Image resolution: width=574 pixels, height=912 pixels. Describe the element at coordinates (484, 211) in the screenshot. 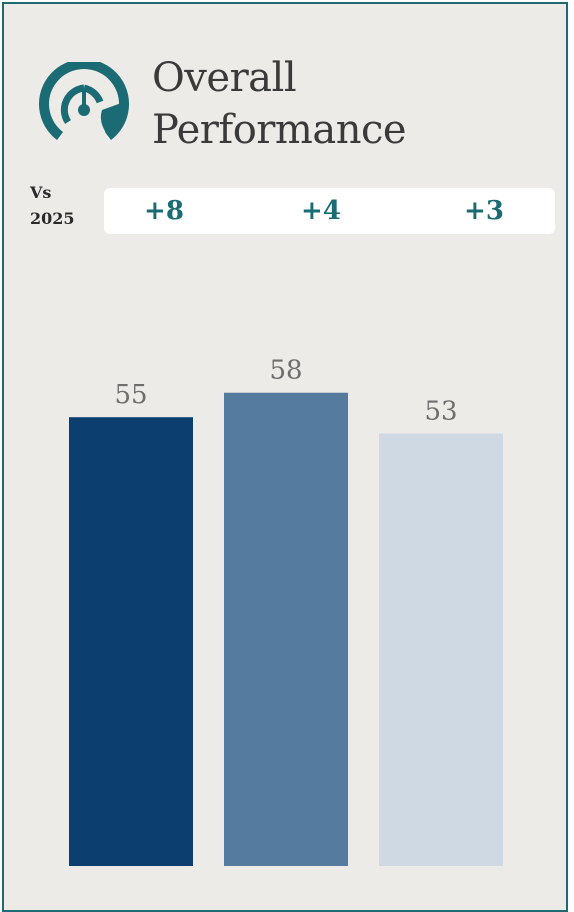

I see `delta-value-3: +3` at that location.